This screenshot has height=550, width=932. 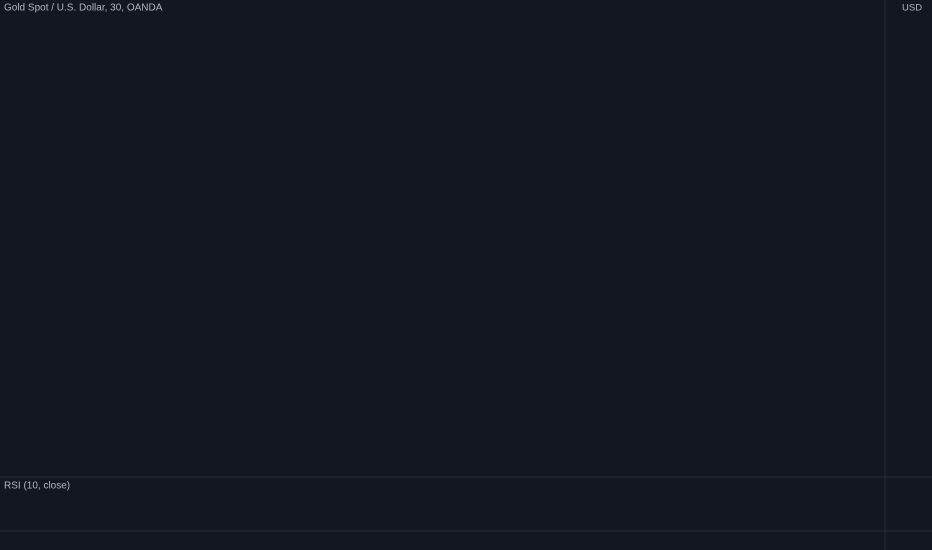 What do you see at coordinates (912, 8) in the screenshot?
I see `currency: USD` at bounding box center [912, 8].